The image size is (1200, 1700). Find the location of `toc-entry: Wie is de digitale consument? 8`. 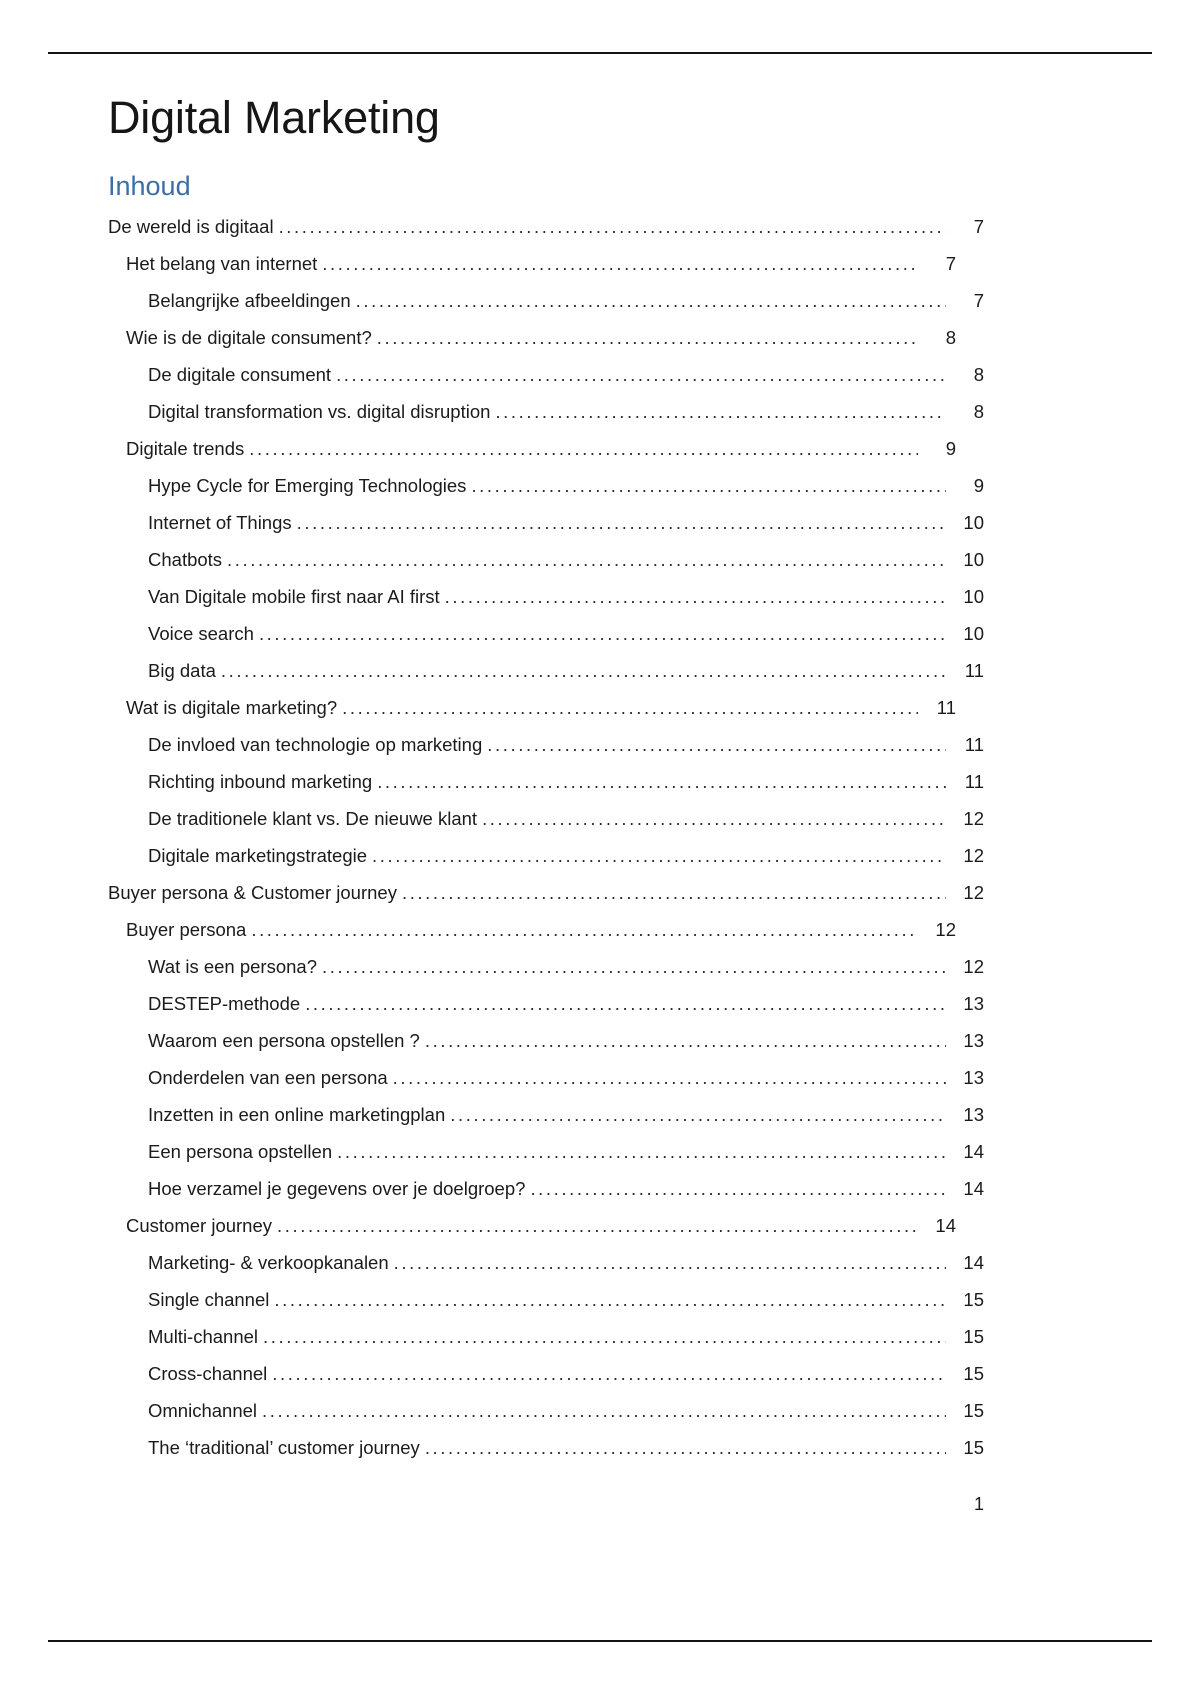

toc-entry: Wie is de digitale consument? 8 is located at coordinates (546, 345).